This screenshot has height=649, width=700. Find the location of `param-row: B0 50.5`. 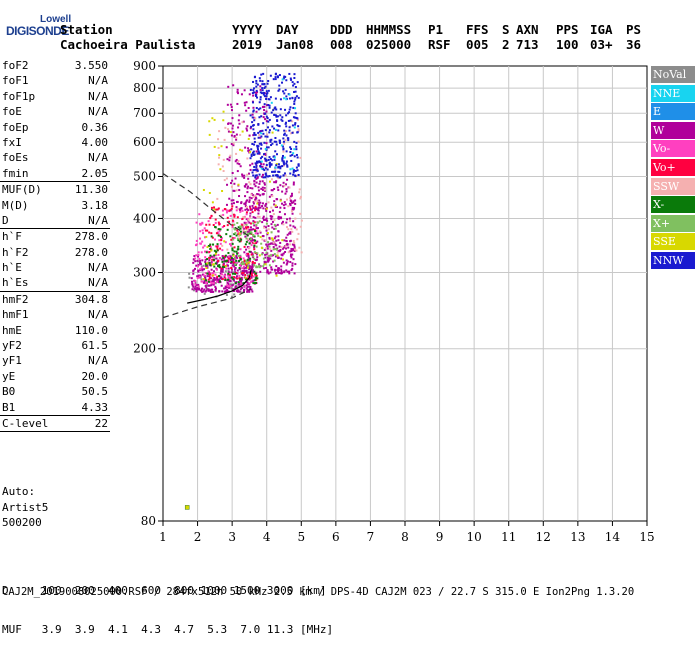

param-row: B0 50.5 is located at coordinates (55, 391).